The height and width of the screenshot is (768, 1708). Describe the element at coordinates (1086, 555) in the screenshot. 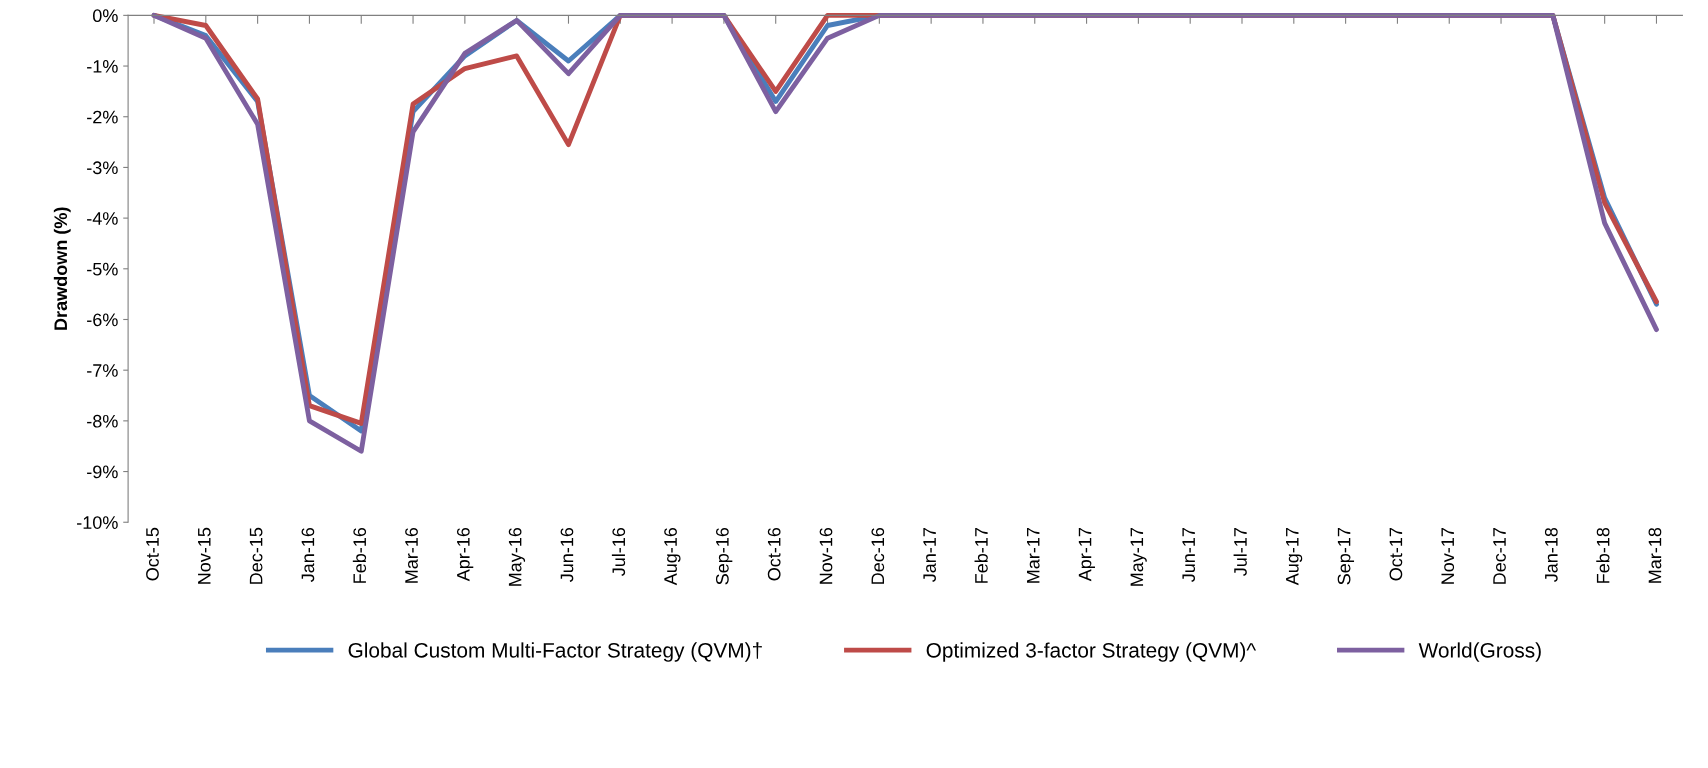

I see `x-tick-label: Apr-17` at that location.